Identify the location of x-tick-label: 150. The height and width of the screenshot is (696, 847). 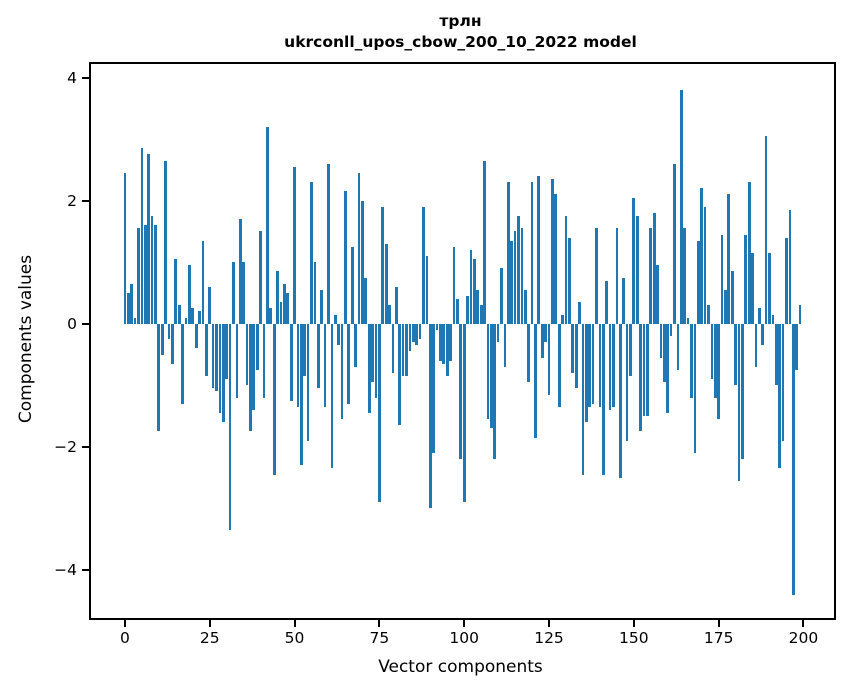
(634, 638).